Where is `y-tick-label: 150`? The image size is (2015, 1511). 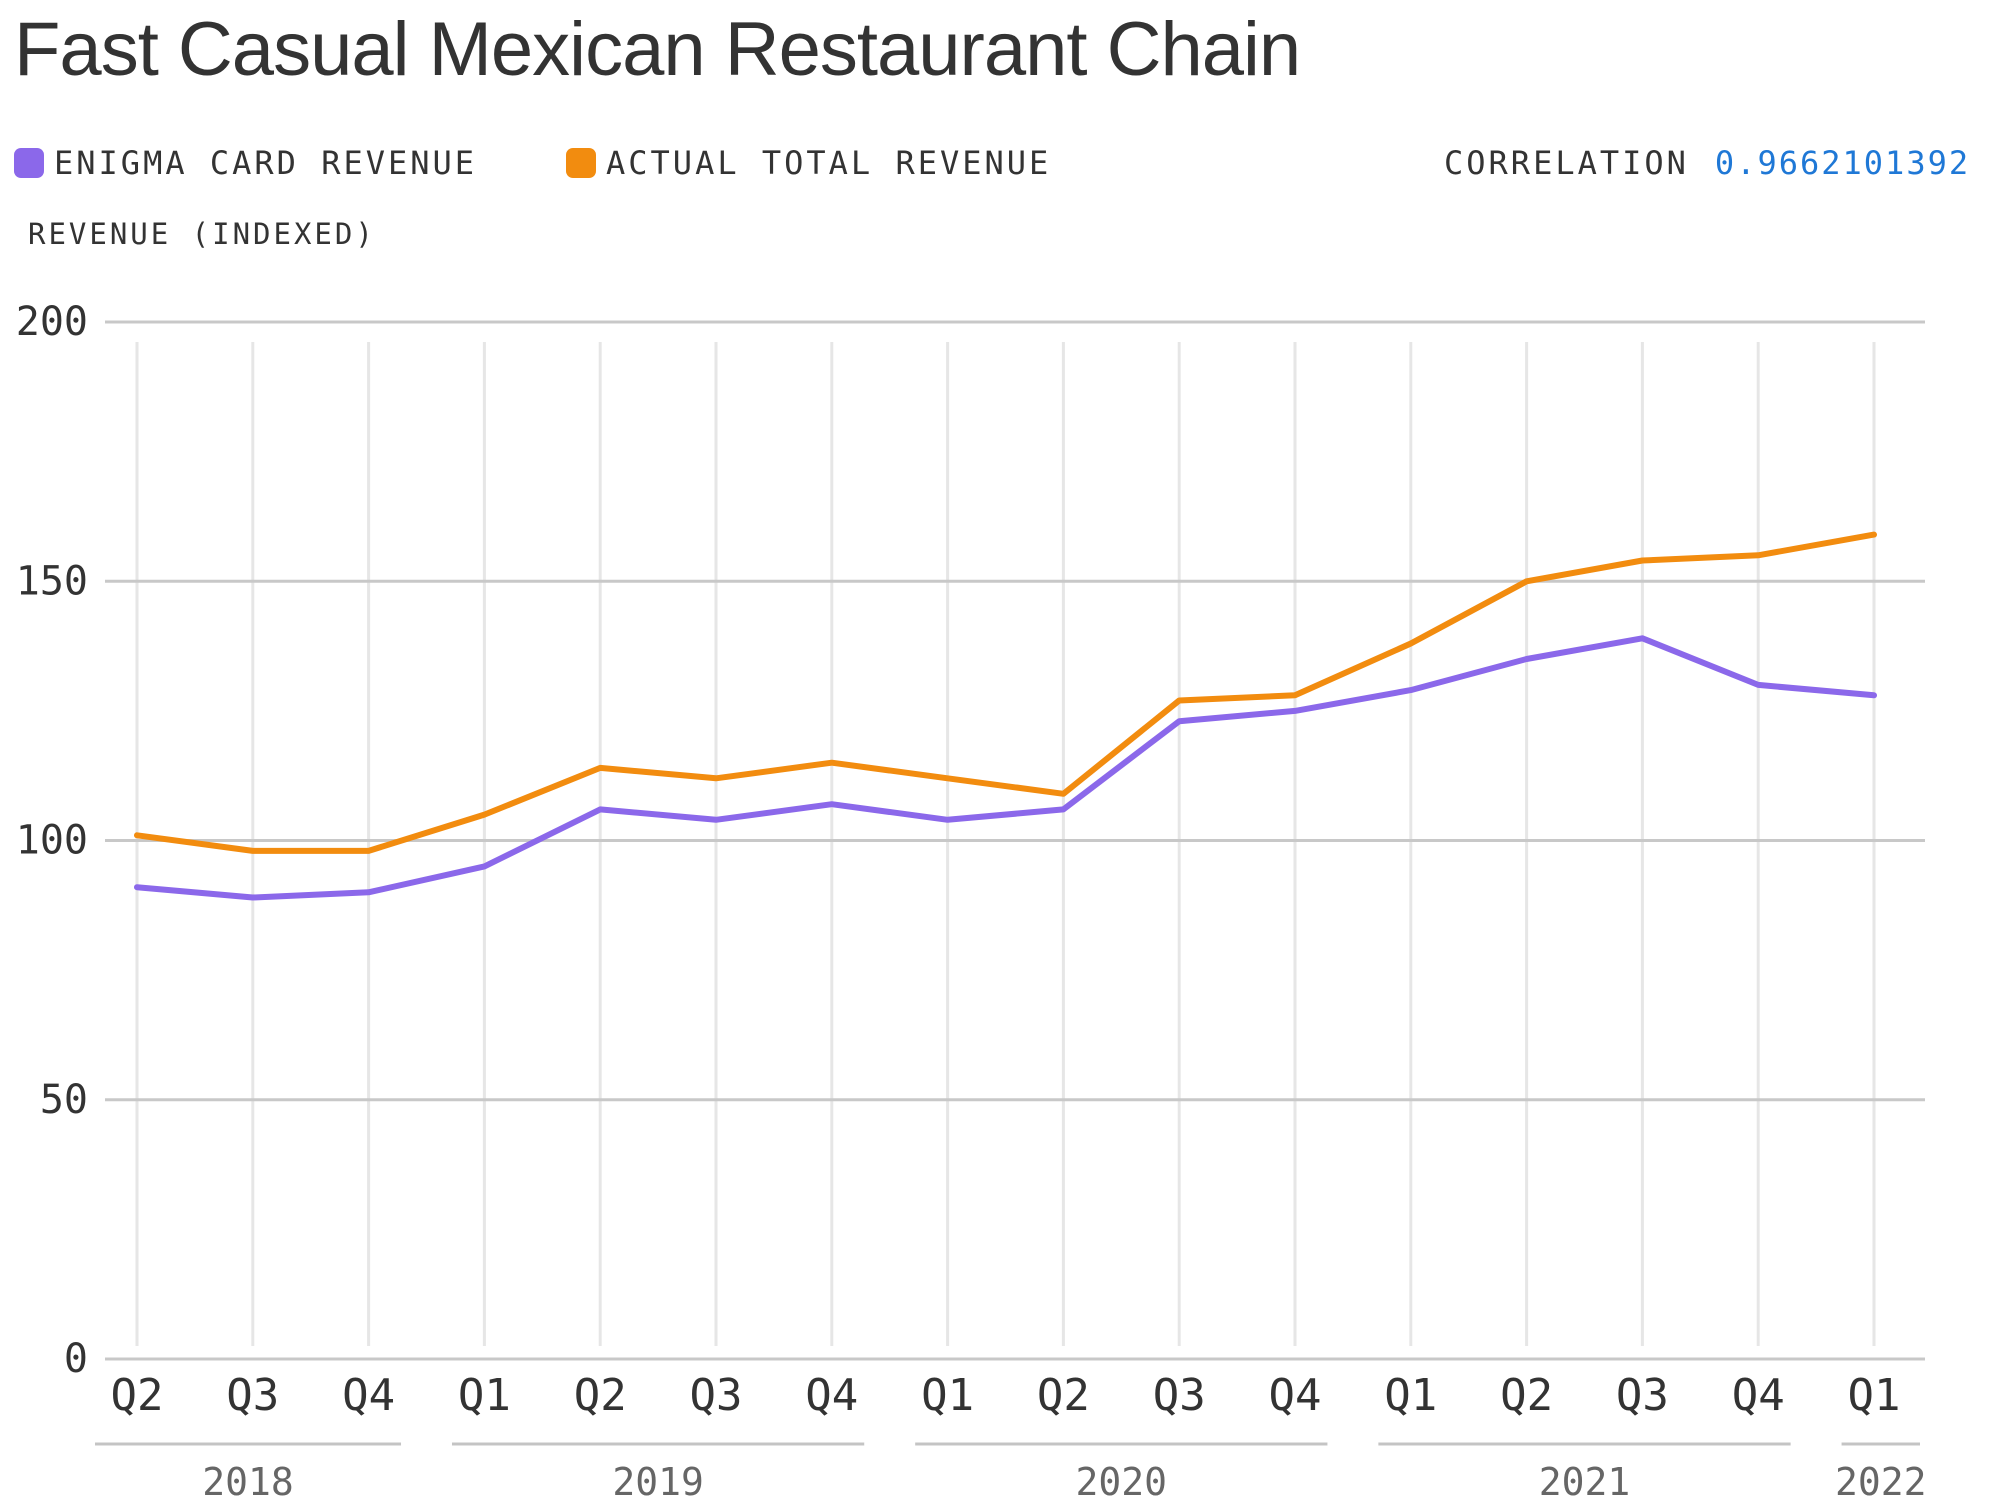
y-tick-label: 150 is located at coordinates (52, 581).